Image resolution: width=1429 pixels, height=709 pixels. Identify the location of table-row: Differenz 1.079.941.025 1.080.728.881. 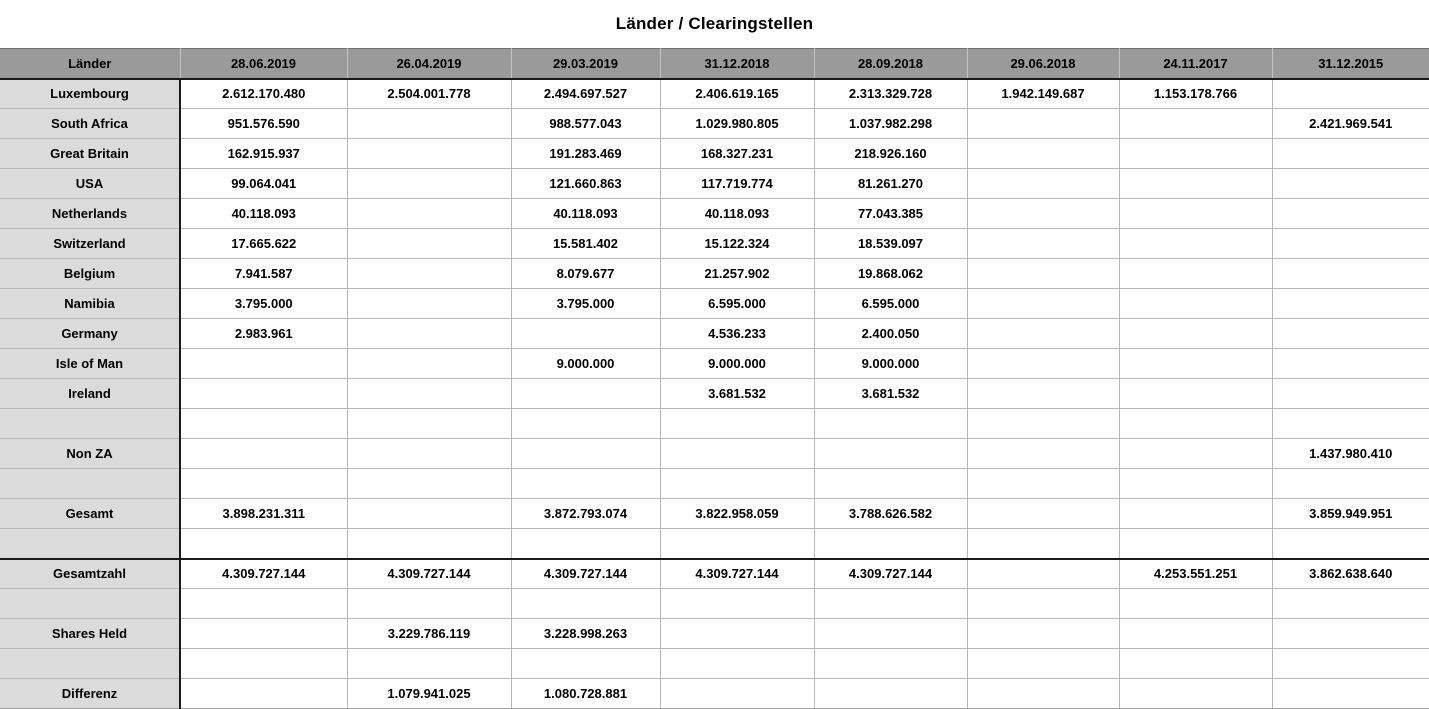
(714, 693).